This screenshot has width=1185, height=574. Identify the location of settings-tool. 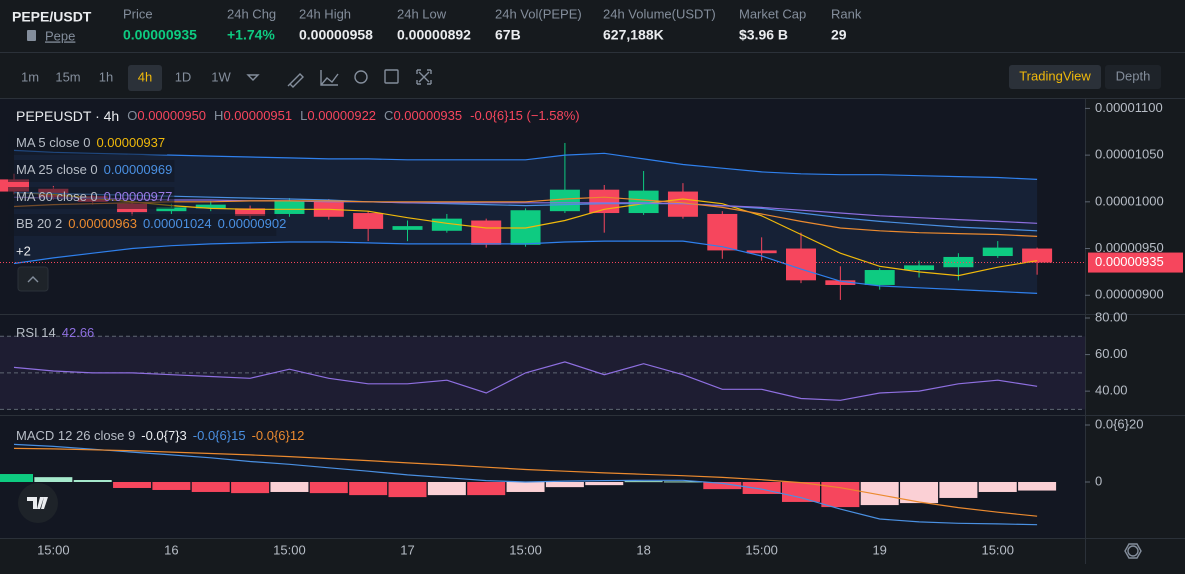
(361, 77).